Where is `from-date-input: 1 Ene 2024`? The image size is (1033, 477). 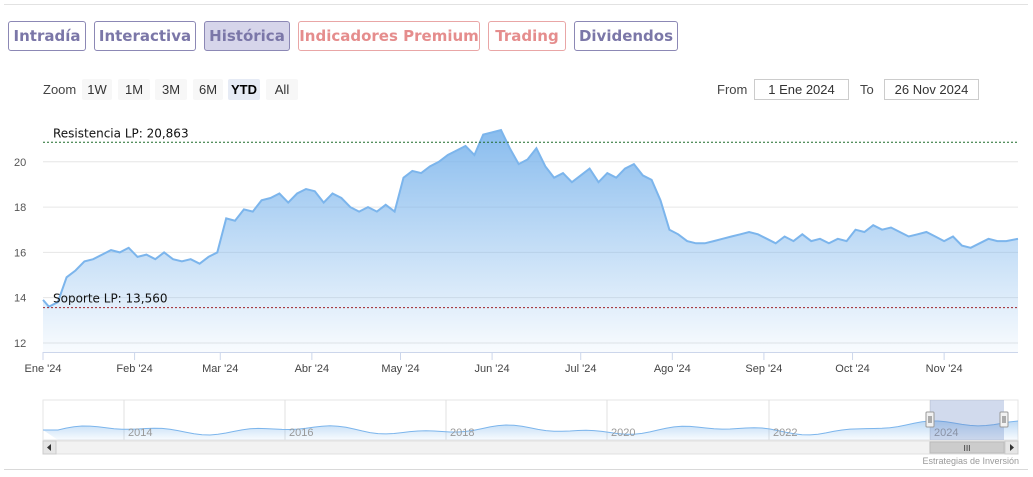
from-date-input: 1 Ene 2024 is located at coordinates (801, 89).